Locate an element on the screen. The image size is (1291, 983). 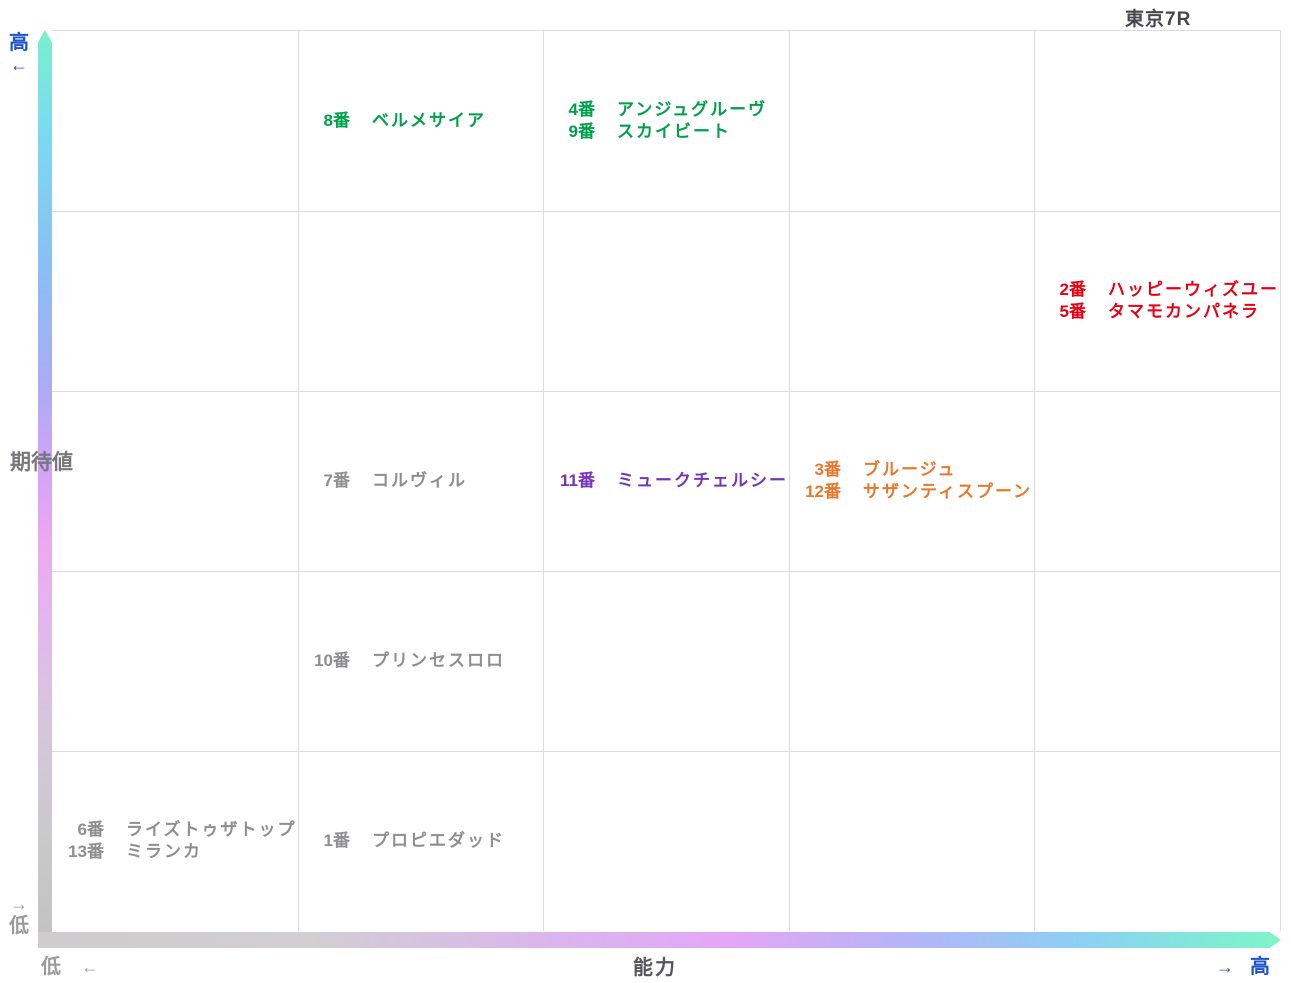
y-axis-high-label: 高 ← is located at coordinates (19, 54).